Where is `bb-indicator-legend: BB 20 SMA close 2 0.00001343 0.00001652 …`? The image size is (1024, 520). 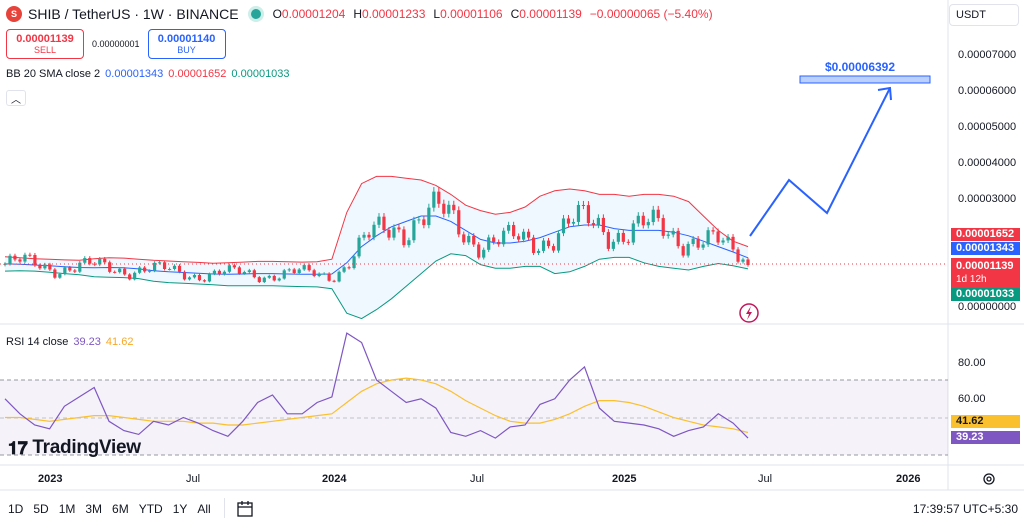 bb-indicator-legend: BB 20 SMA close 2 0.00001343 0.00001652 … is located at coordinates (148, 74).